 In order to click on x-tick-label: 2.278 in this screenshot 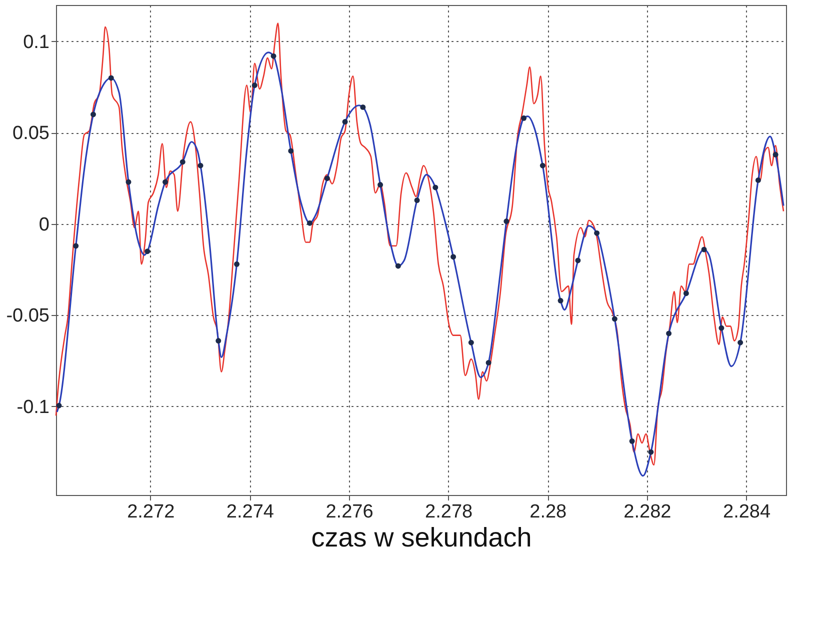, I will do `click(449, 512)`.